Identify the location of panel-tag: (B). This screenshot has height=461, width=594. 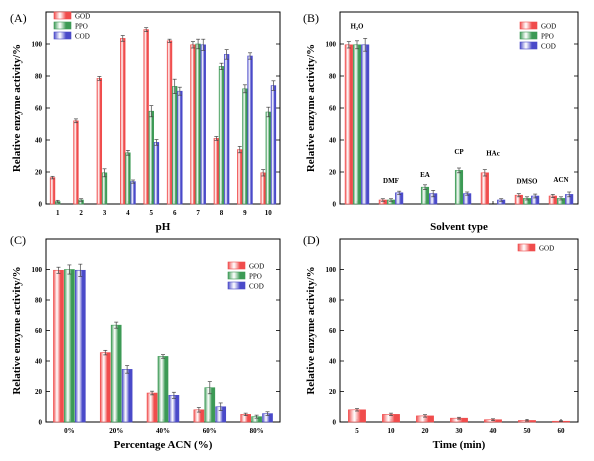
(311, 18).